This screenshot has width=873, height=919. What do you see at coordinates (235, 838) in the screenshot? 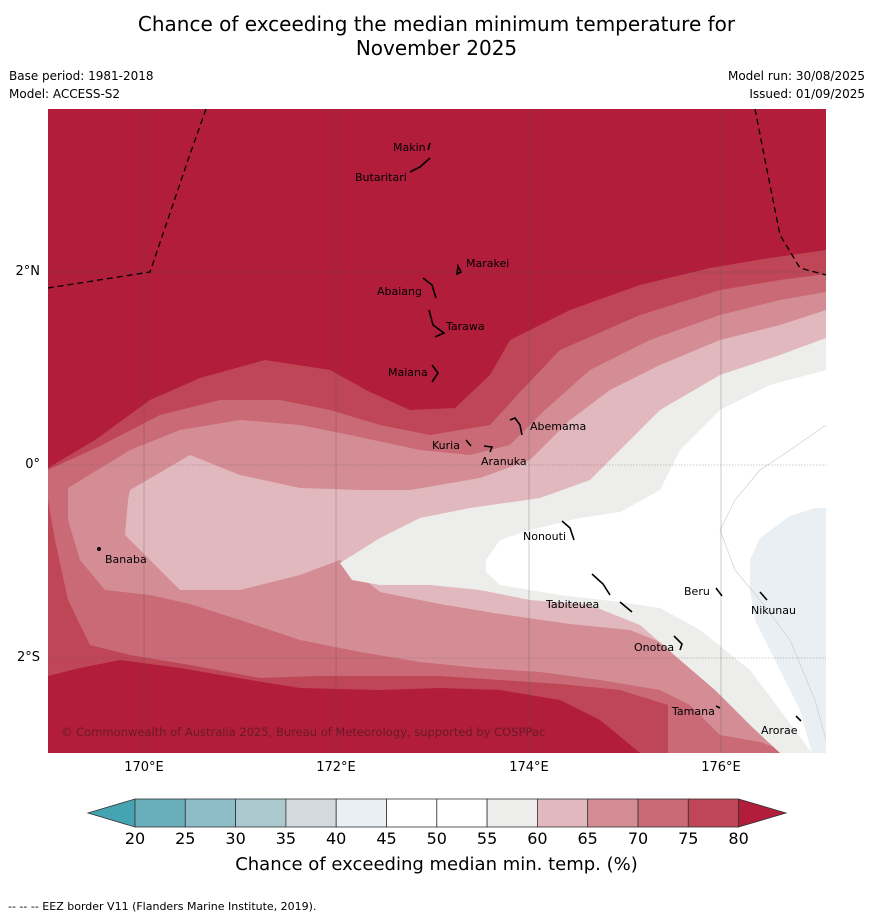
I see `colorbar-tick-30: 30` at bounding box center [235, 838].